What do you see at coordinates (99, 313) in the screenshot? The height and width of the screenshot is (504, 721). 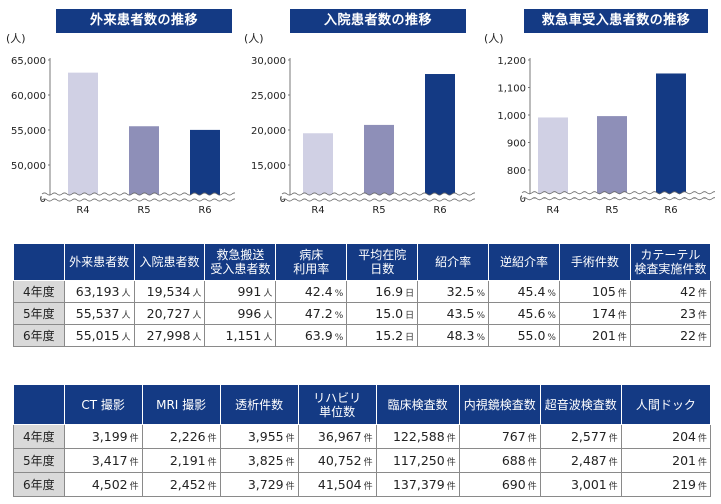 I see `table1-cell: 55,537 人` at bounding box center [99, 313].